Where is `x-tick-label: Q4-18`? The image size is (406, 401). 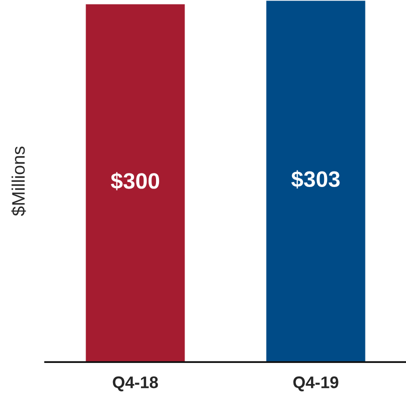 x-tick-label: Q4-18 is located at coordinates (135, 384).